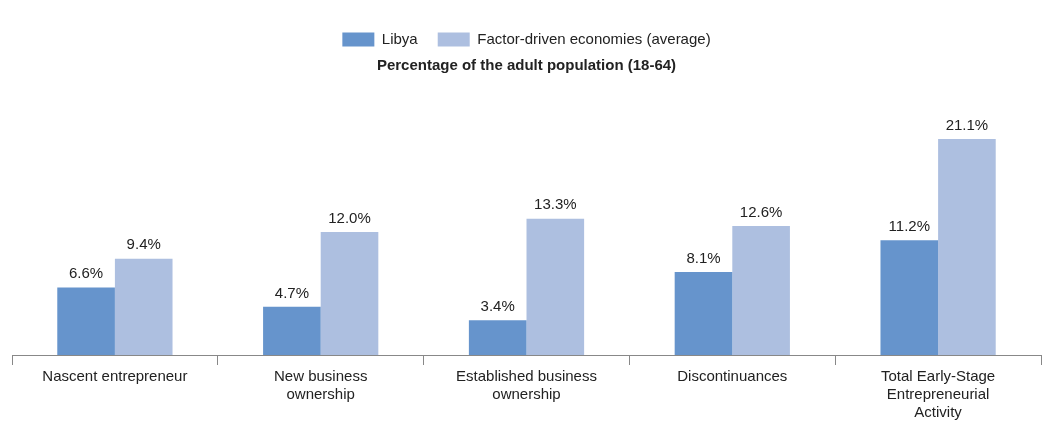  What do you see at coordinates (732, 376) in the screenshot?
I see `x-tick-label: Discontinuances` at bounding box center [732, 376].